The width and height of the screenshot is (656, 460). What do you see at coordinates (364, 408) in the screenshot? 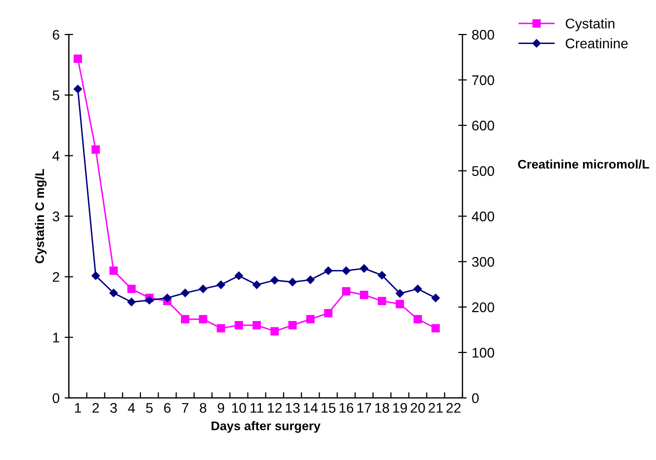
I see `x-tick-label: 17` at bounding box center [364, 408].